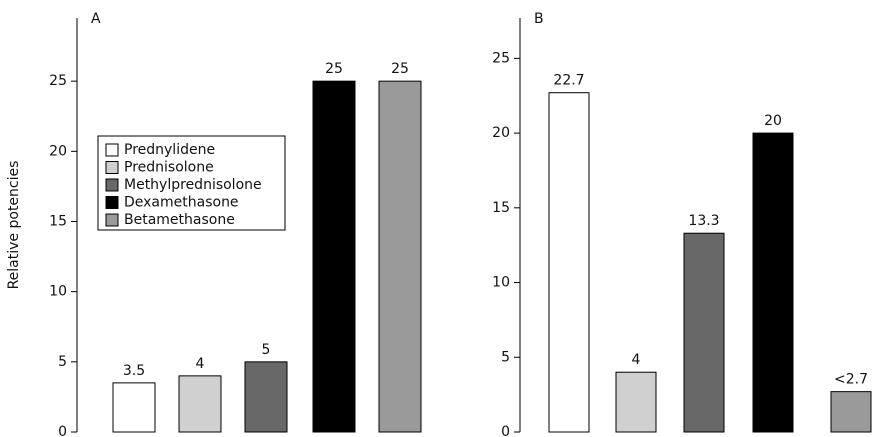  Describe the element at coordinates (773, 121) in the screenshot. I see `value-label: 20` at that location.